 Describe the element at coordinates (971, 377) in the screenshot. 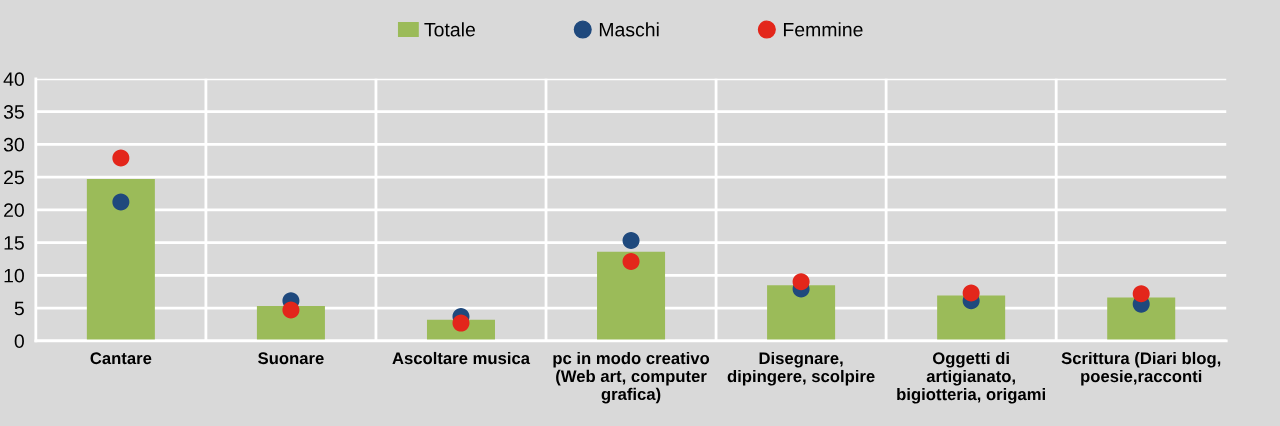

I see `x-tick-label: Oggetti di artigianato, bigiotteria, origami` at that location.